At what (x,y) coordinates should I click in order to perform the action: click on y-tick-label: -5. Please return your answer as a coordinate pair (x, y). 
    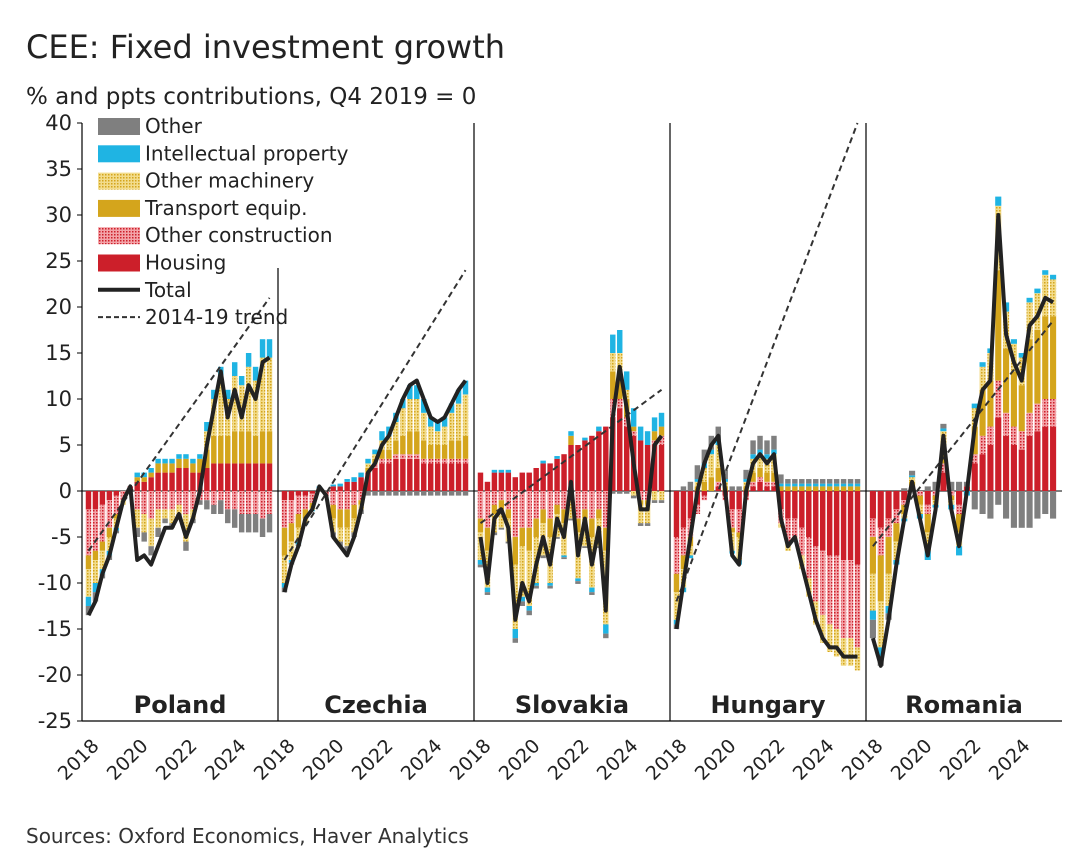
    Looking at the image, I should click on (61, 537).